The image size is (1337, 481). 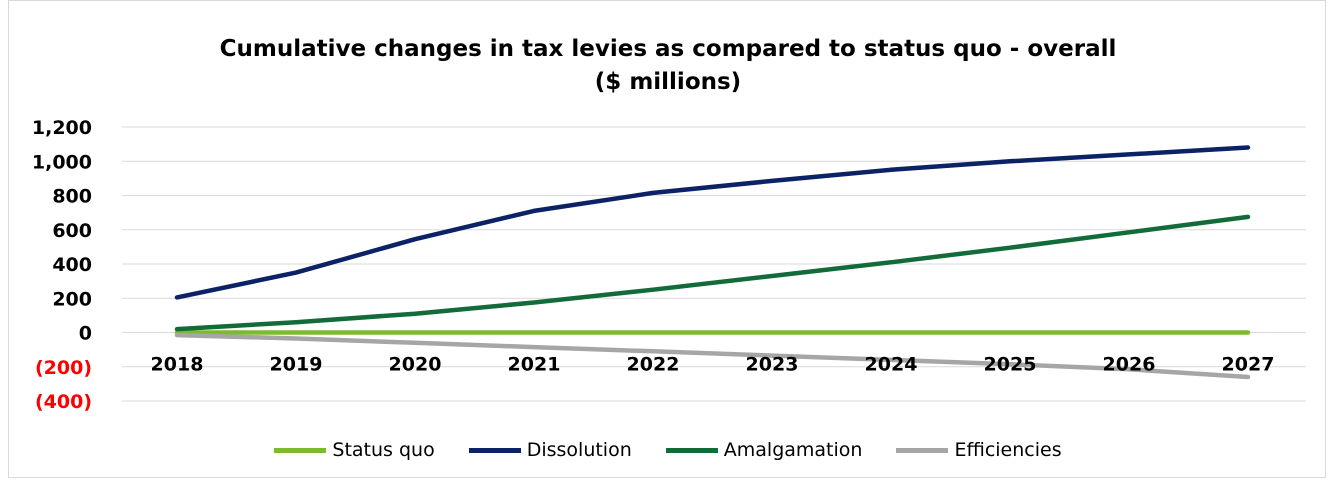 What do you see at coordinates (1008, 450) in the screenshot?
I see `legend-label: Efficiencies` at bounding box center [1008, 450].